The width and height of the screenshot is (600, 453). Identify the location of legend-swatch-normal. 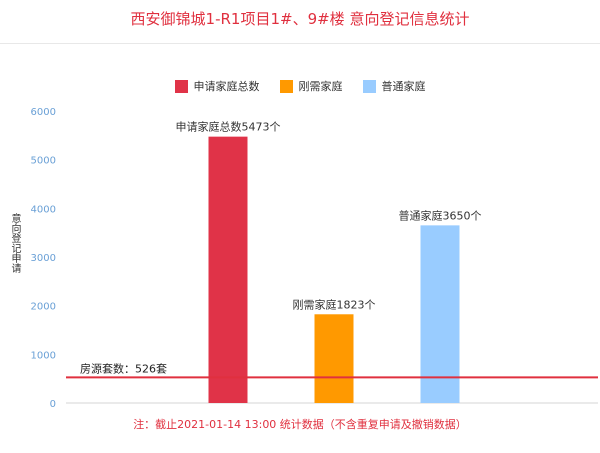
(369, 86).